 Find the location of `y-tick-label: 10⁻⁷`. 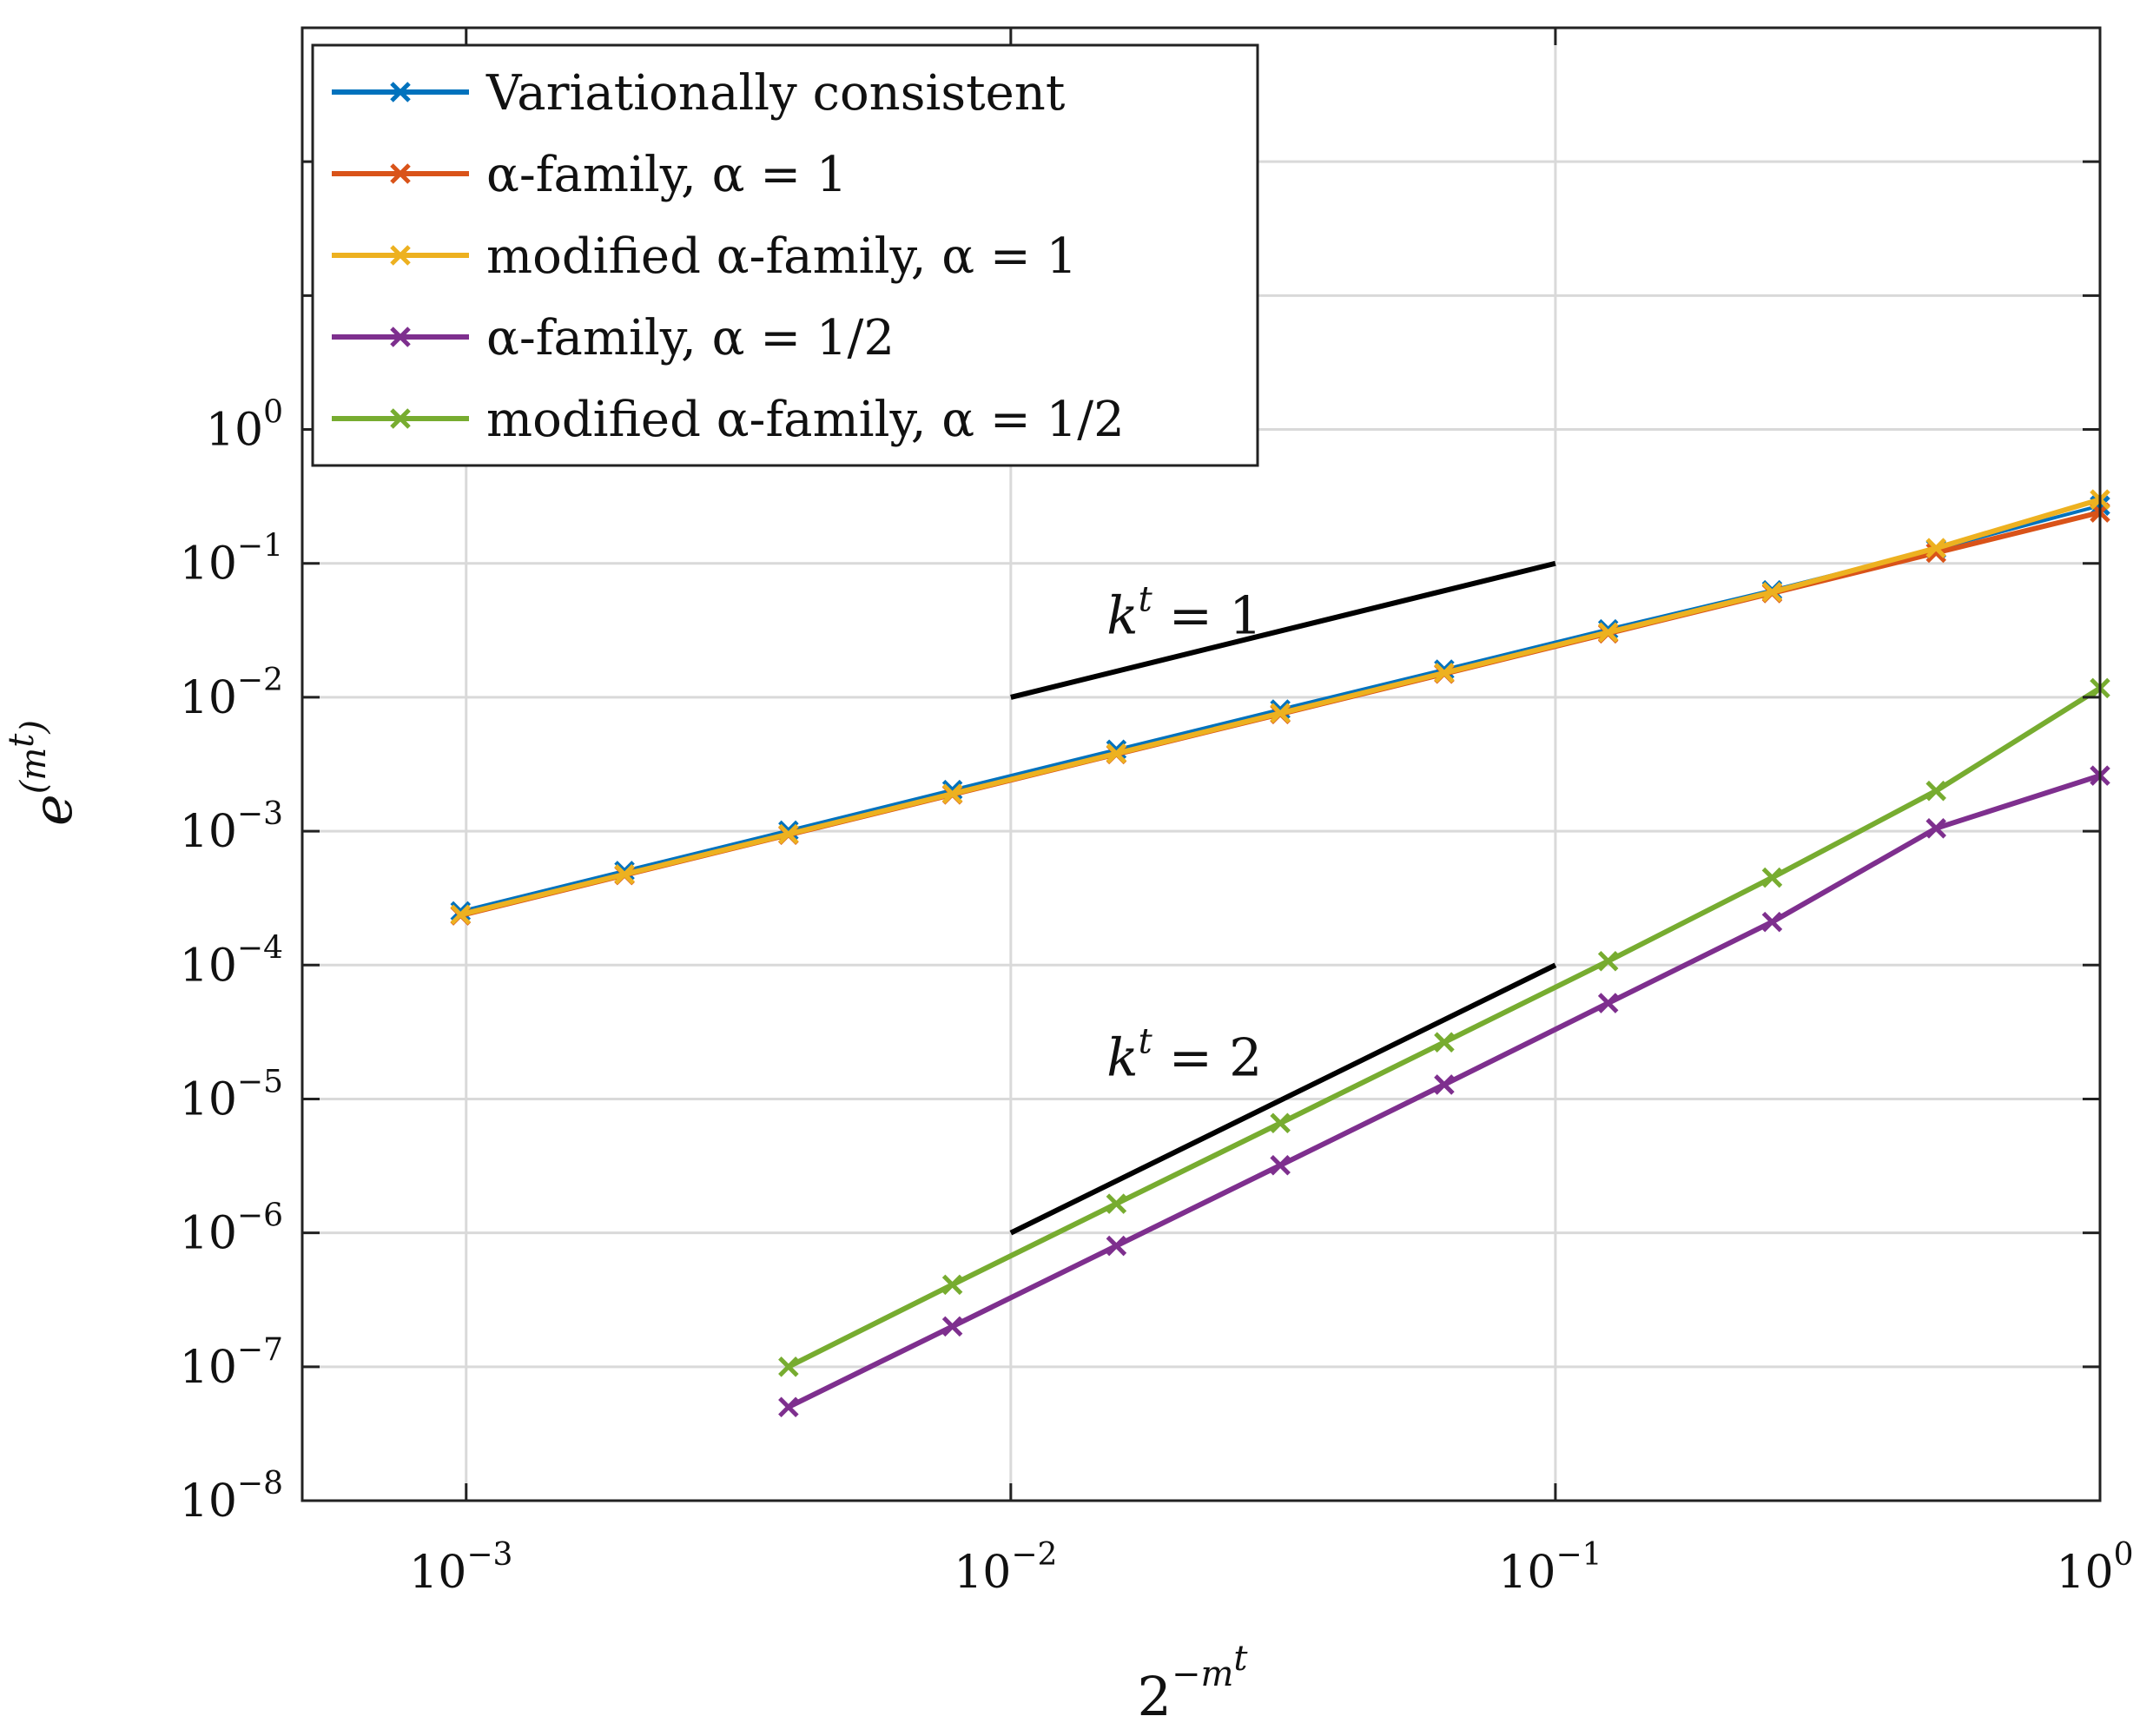

y-tick-label: 10⁻⁷ is located at coordinates (232, 1363).